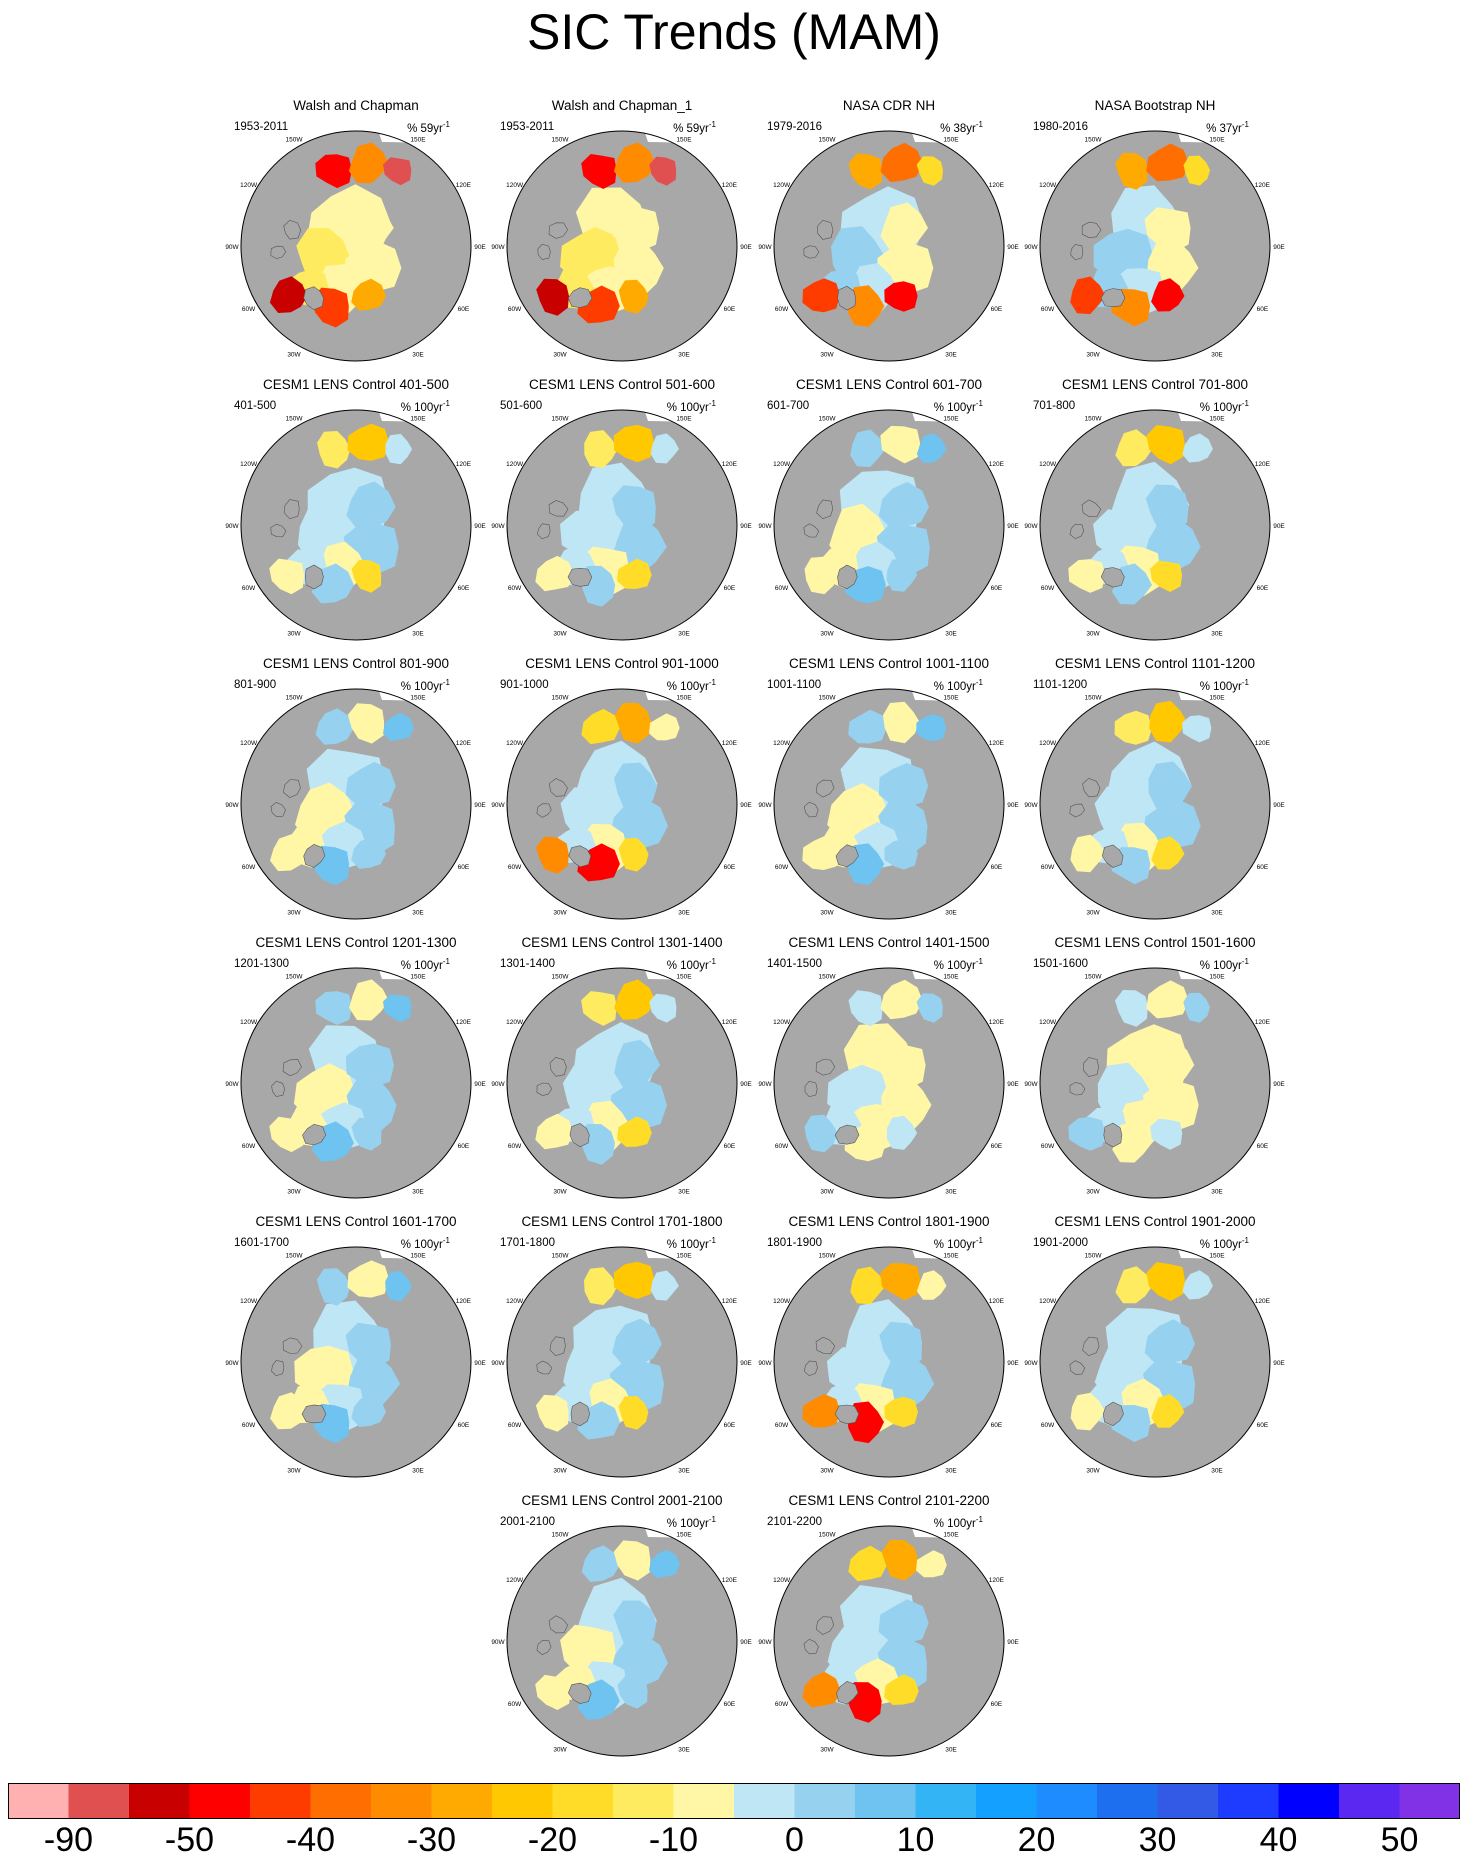  Describe the element at coordinates (1155, 105) in the screenshot. I see `panel-title: NASA Bootstrap NH` at that location.